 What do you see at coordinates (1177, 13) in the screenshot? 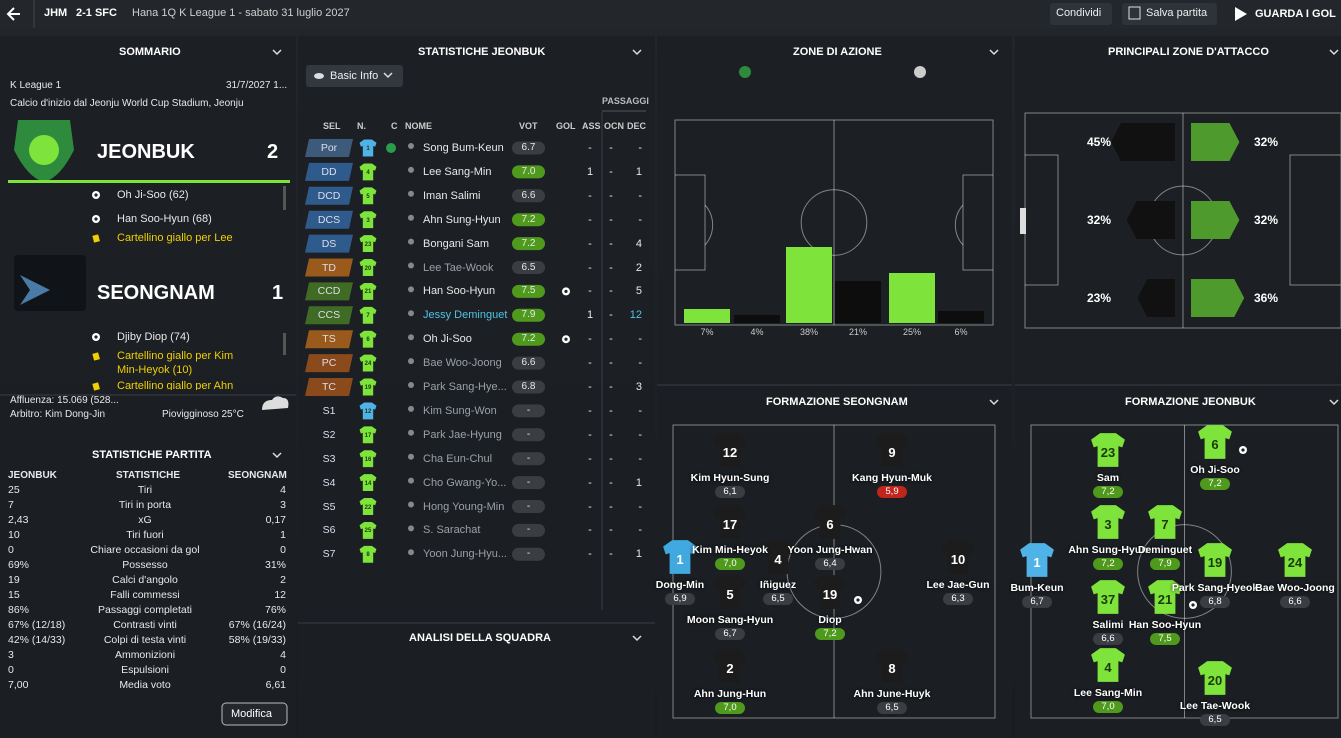
I see `save-button: Salva partita` at bounding box center [1177, 13].